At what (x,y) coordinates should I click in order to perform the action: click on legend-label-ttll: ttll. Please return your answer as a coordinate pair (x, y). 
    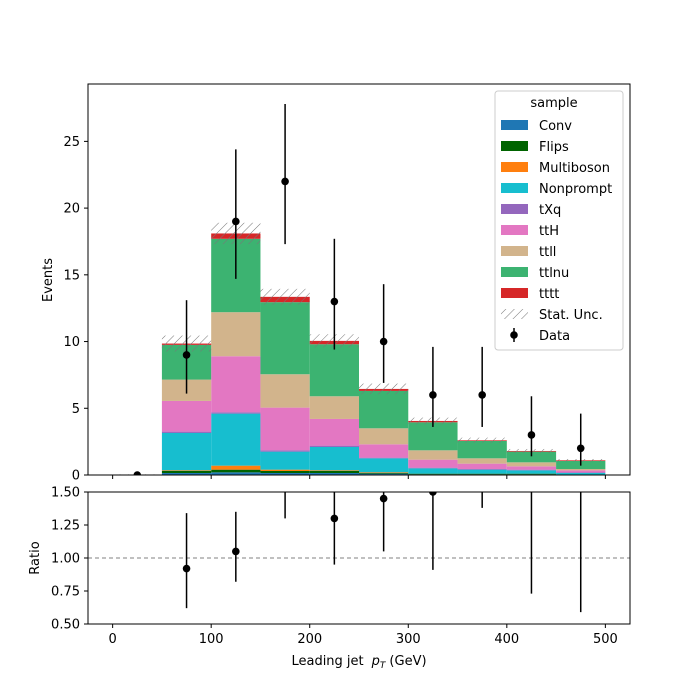
    Looking at the image, I should click on (547, 252).